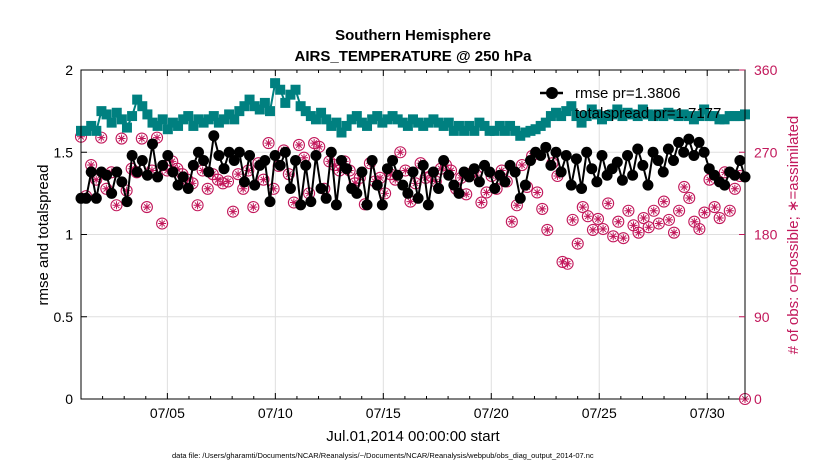 Image resolution: width=830 pixels, height=475 pixels. I want to click on y-tick-label: 2, so click(69, 70).